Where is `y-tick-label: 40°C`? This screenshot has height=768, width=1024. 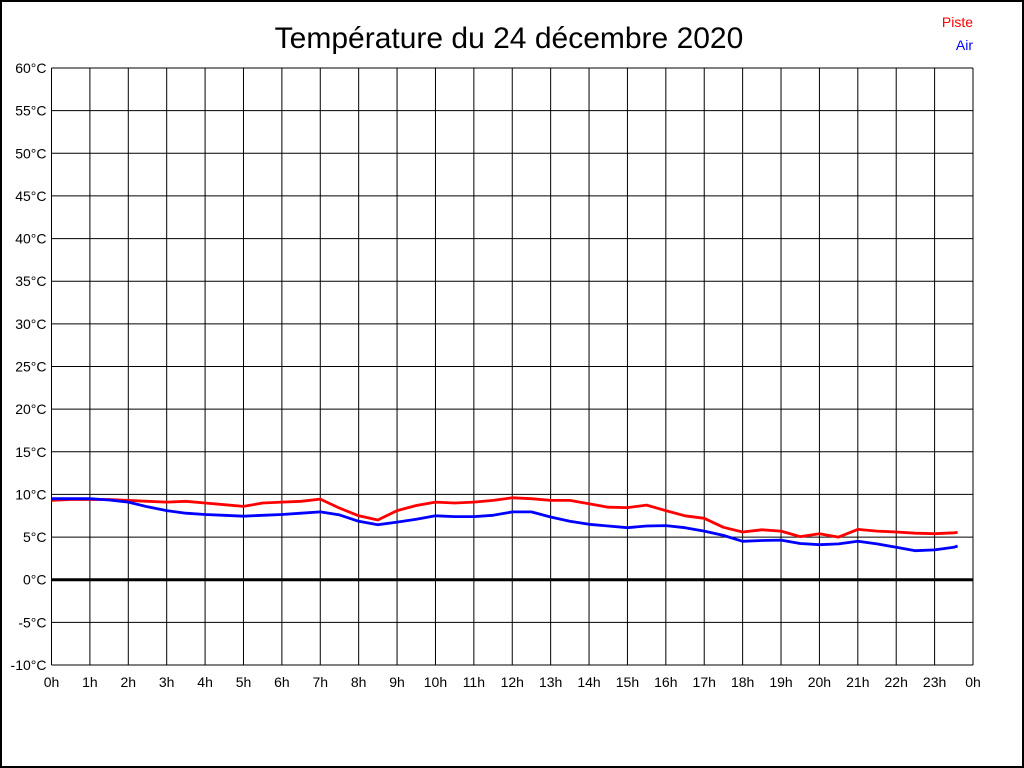 y-tick-label: 40°C is located at coordinates (30, 239).